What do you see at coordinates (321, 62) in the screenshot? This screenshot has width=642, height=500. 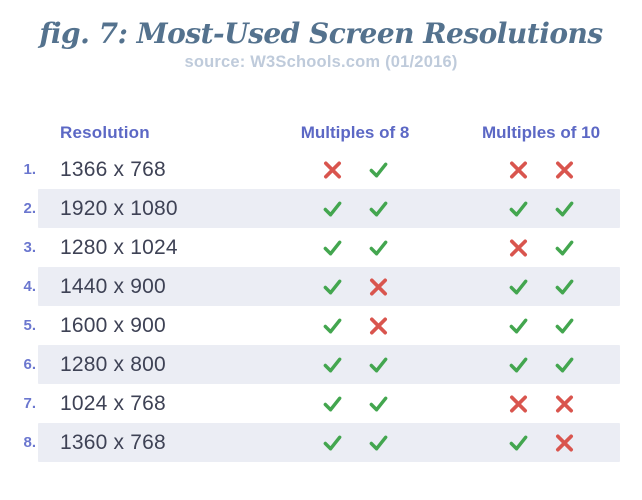 I see `figure-source: source: W3Schools.com (01/2016)` at bounding box center [321, 62].